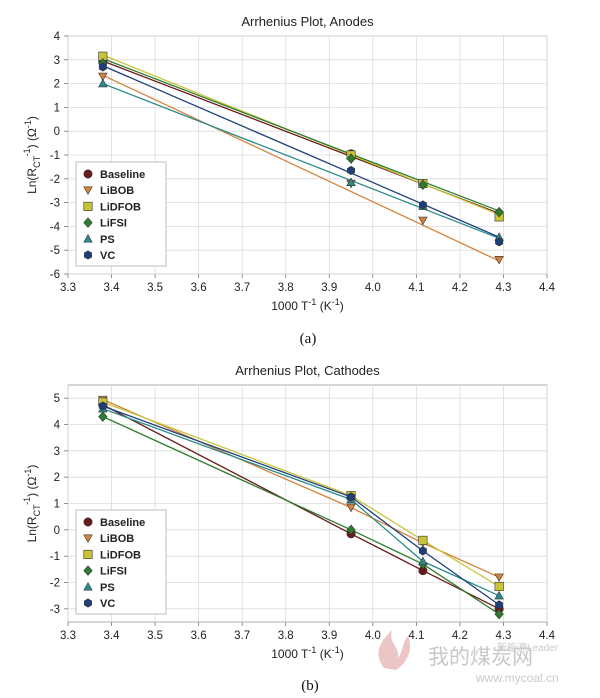 This screenshot has height=698, width=600. Describe the element at coordinates (55, 227) in the screenshot. I see `y-tick-label: -4` at that location.